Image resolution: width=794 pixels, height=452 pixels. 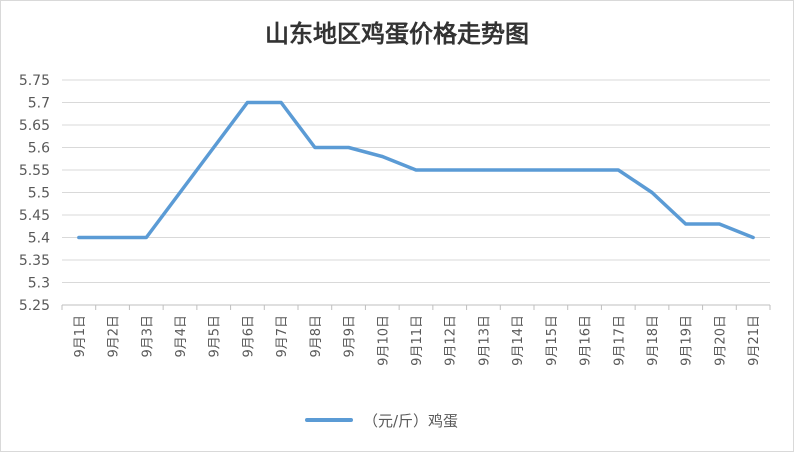 What do you see at coordinates (687, 340) in the screenshot?
I see `x-tick-label: 9月19日` at bounding box center [687, 340].